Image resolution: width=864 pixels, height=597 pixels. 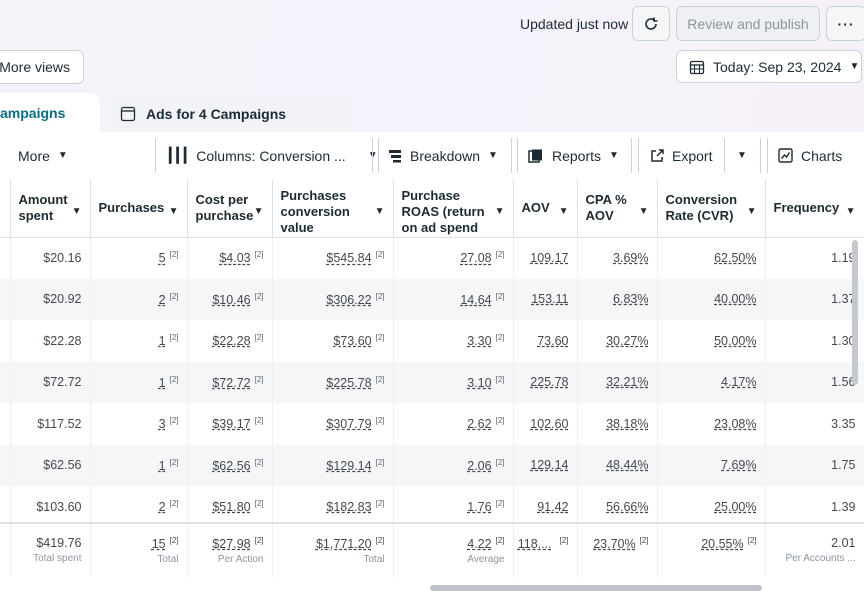 What do you see at coordinates (692, 155) in the screenshot?
I see `export-label: Export` at bounding box center [692, 155].